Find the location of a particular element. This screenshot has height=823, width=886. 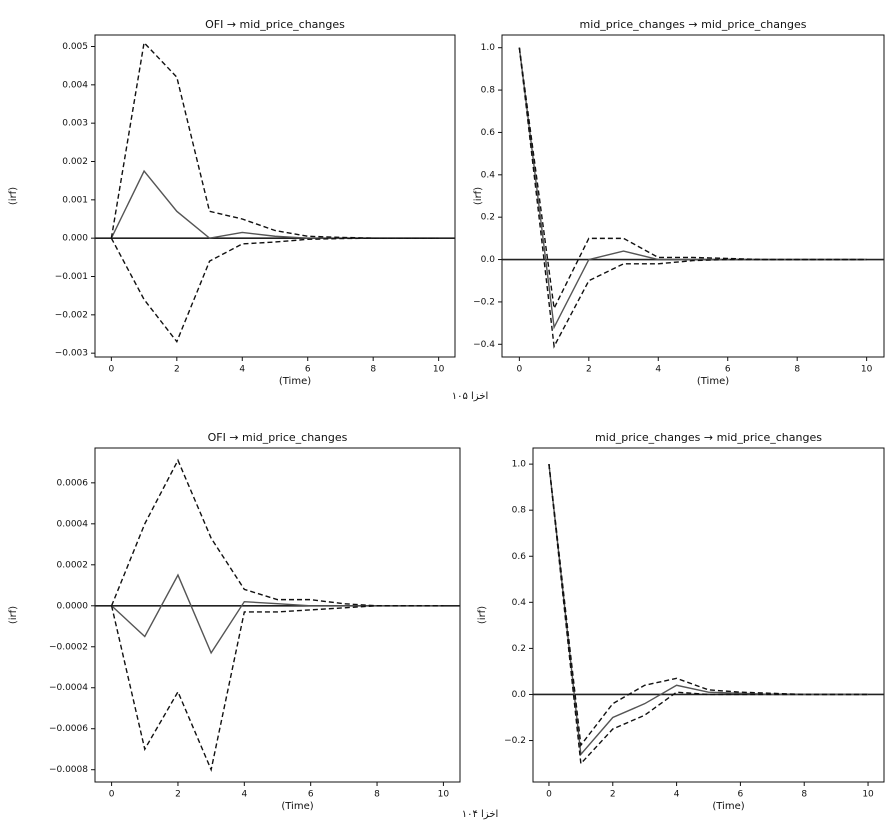

y-tick-label: 0.0002 is located at coordinates (73, 565).